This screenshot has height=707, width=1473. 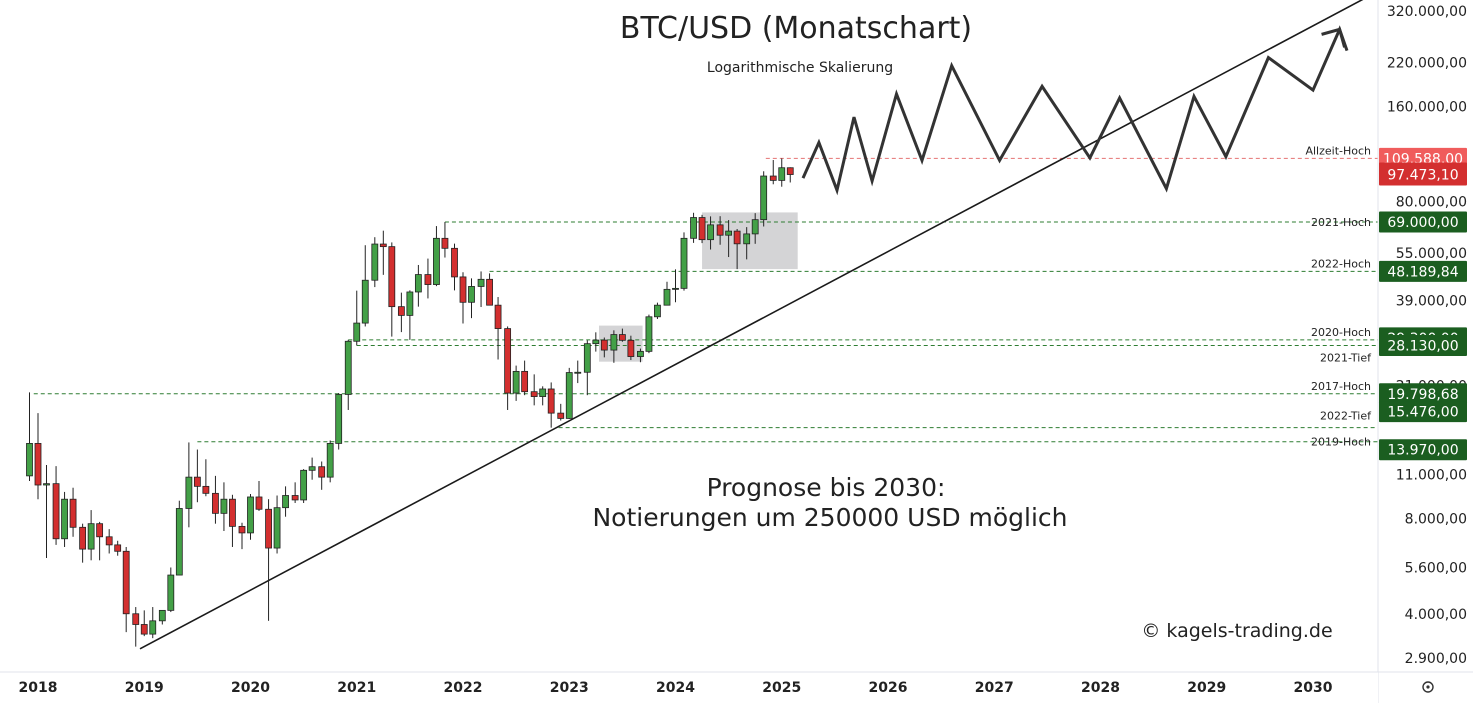 I want to click on y-tick-label: 39.000,00, so click(x=1431, y=302).